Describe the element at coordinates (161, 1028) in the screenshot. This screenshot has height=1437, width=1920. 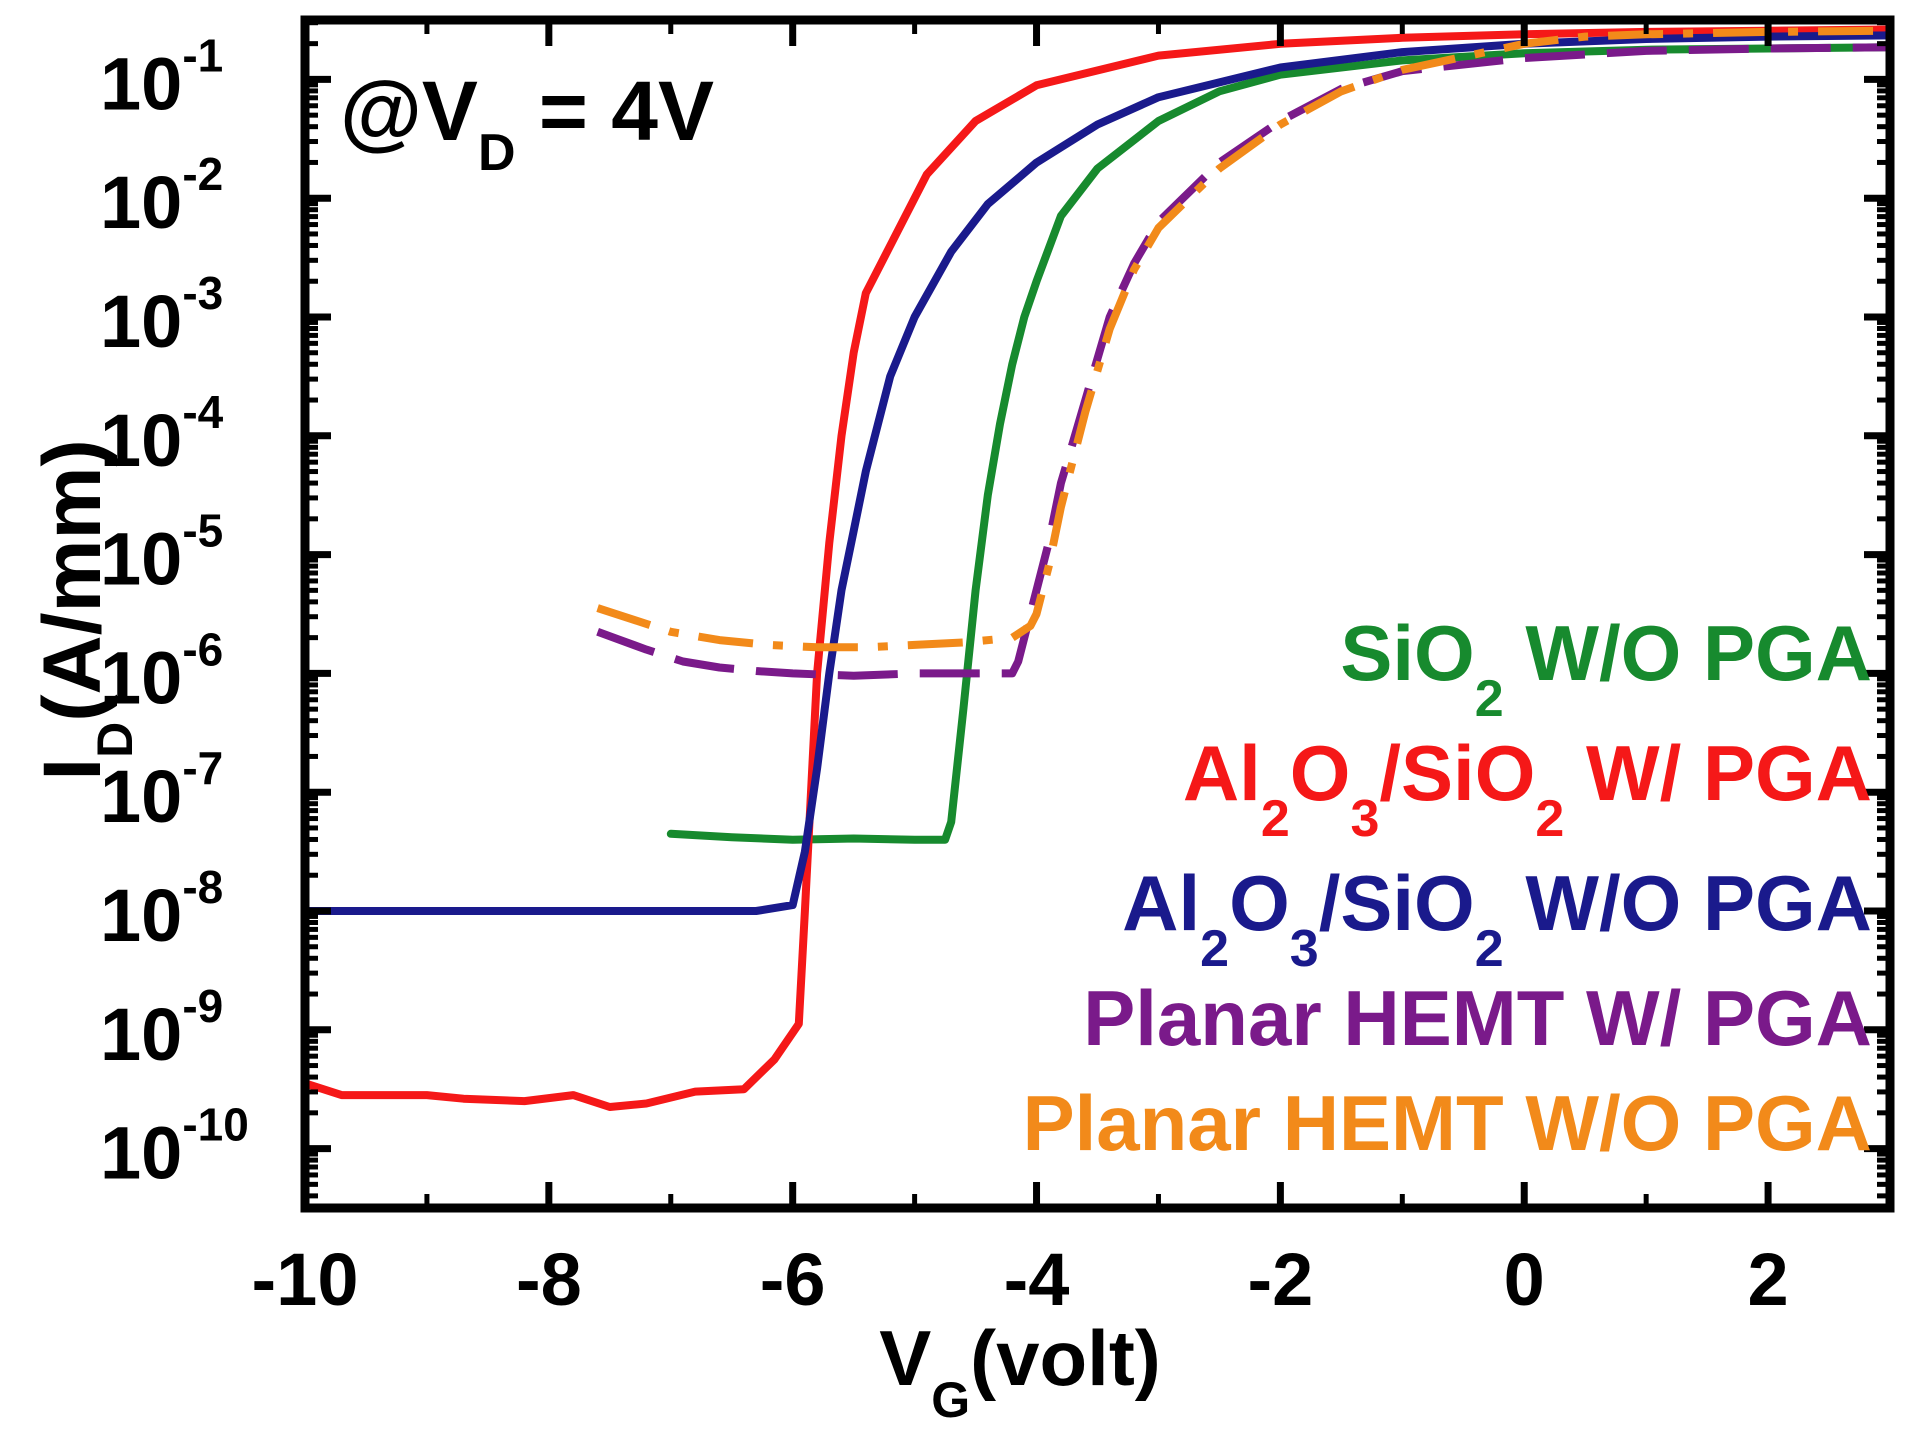
I see `y-tick-label: 10⁻⁹` at that location.